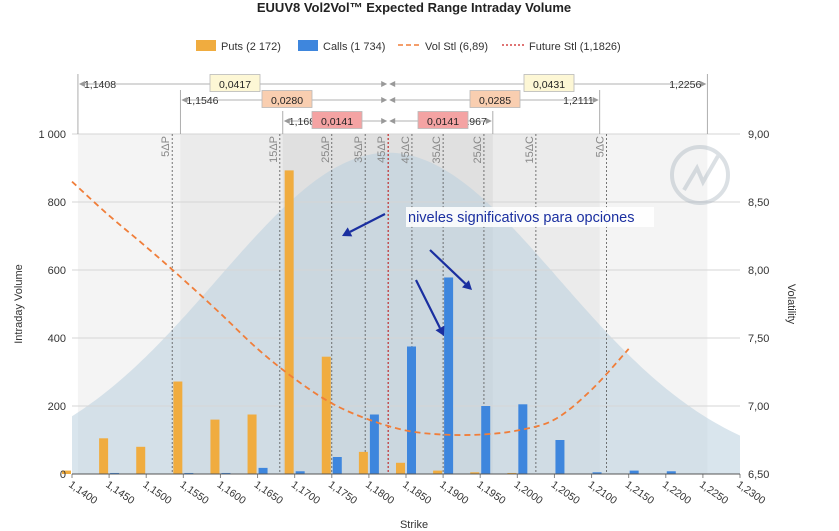 The height and width of the screenshot is (531, 839). Describe the element at coordinates (414, 525) in the screenshot. I see `x-axis-label: Strike` at that location.